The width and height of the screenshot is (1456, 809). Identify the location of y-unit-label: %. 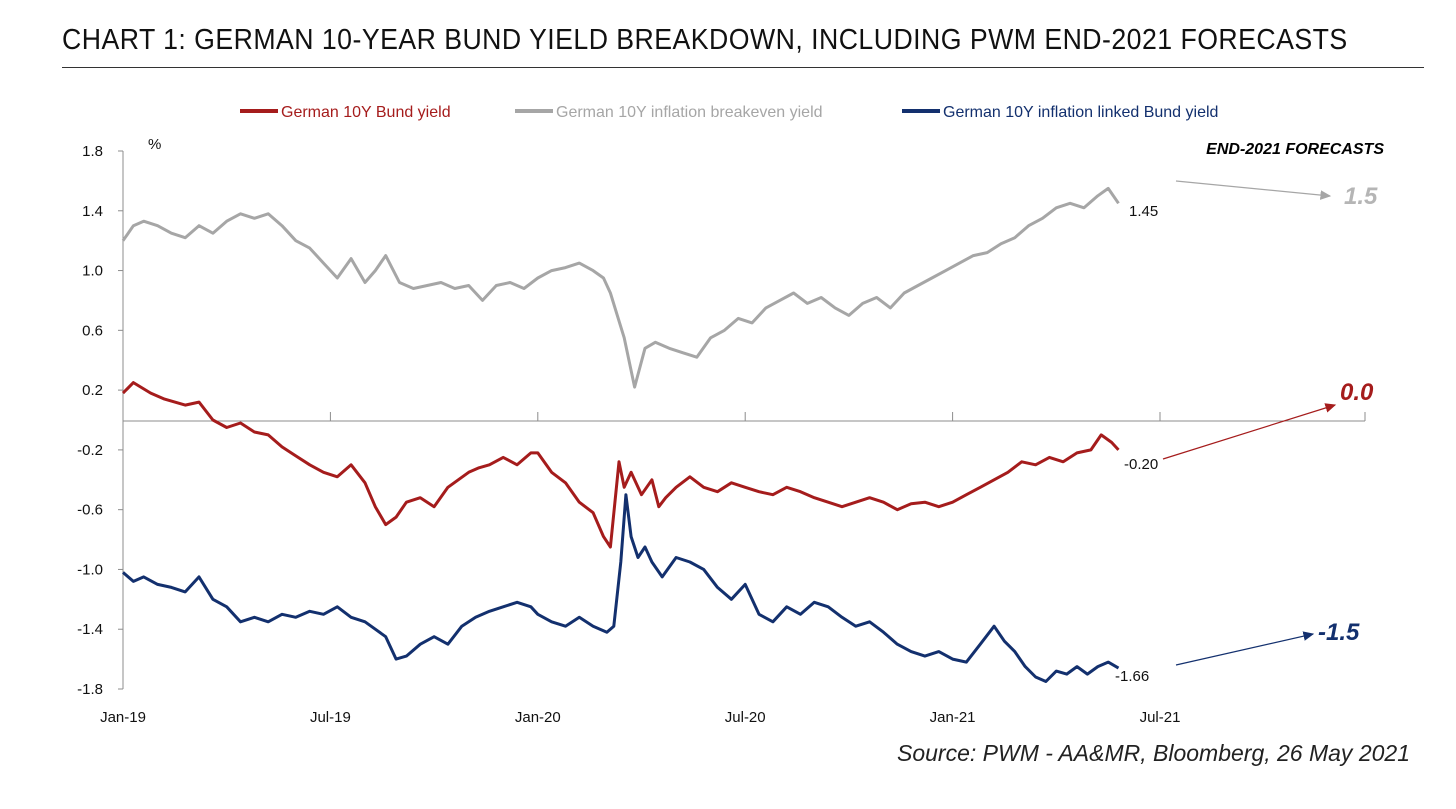
(154, 144).